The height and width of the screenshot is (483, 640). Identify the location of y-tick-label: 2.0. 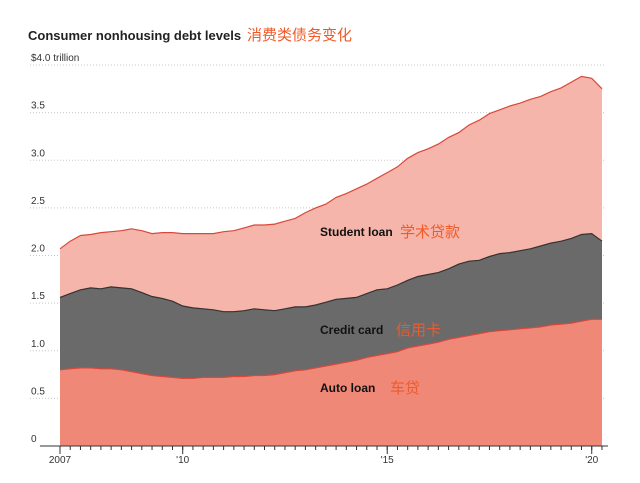
(38, 249).